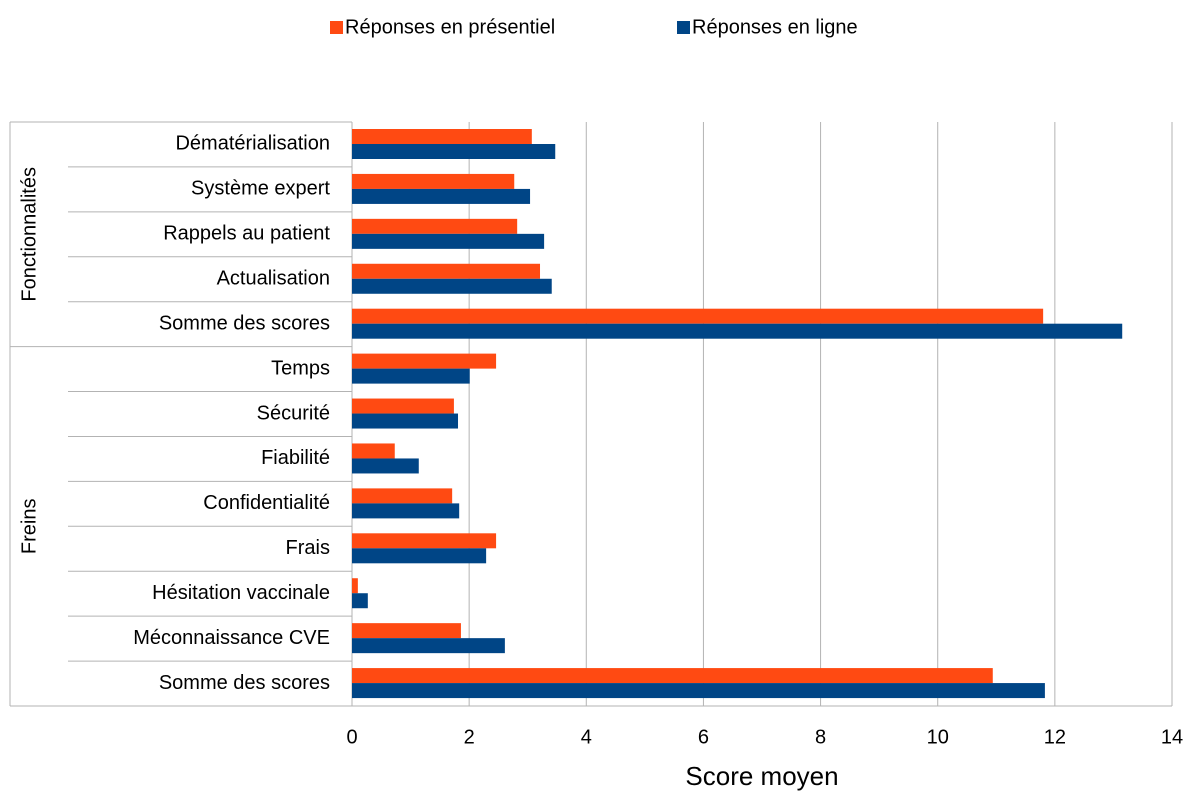 This screenshot has height=794, width=1190. What do you see at coordinates (450, 27) in the screenshot?
I see `legend-label: Réponses en présentiel` at bounding box center [450, 27].